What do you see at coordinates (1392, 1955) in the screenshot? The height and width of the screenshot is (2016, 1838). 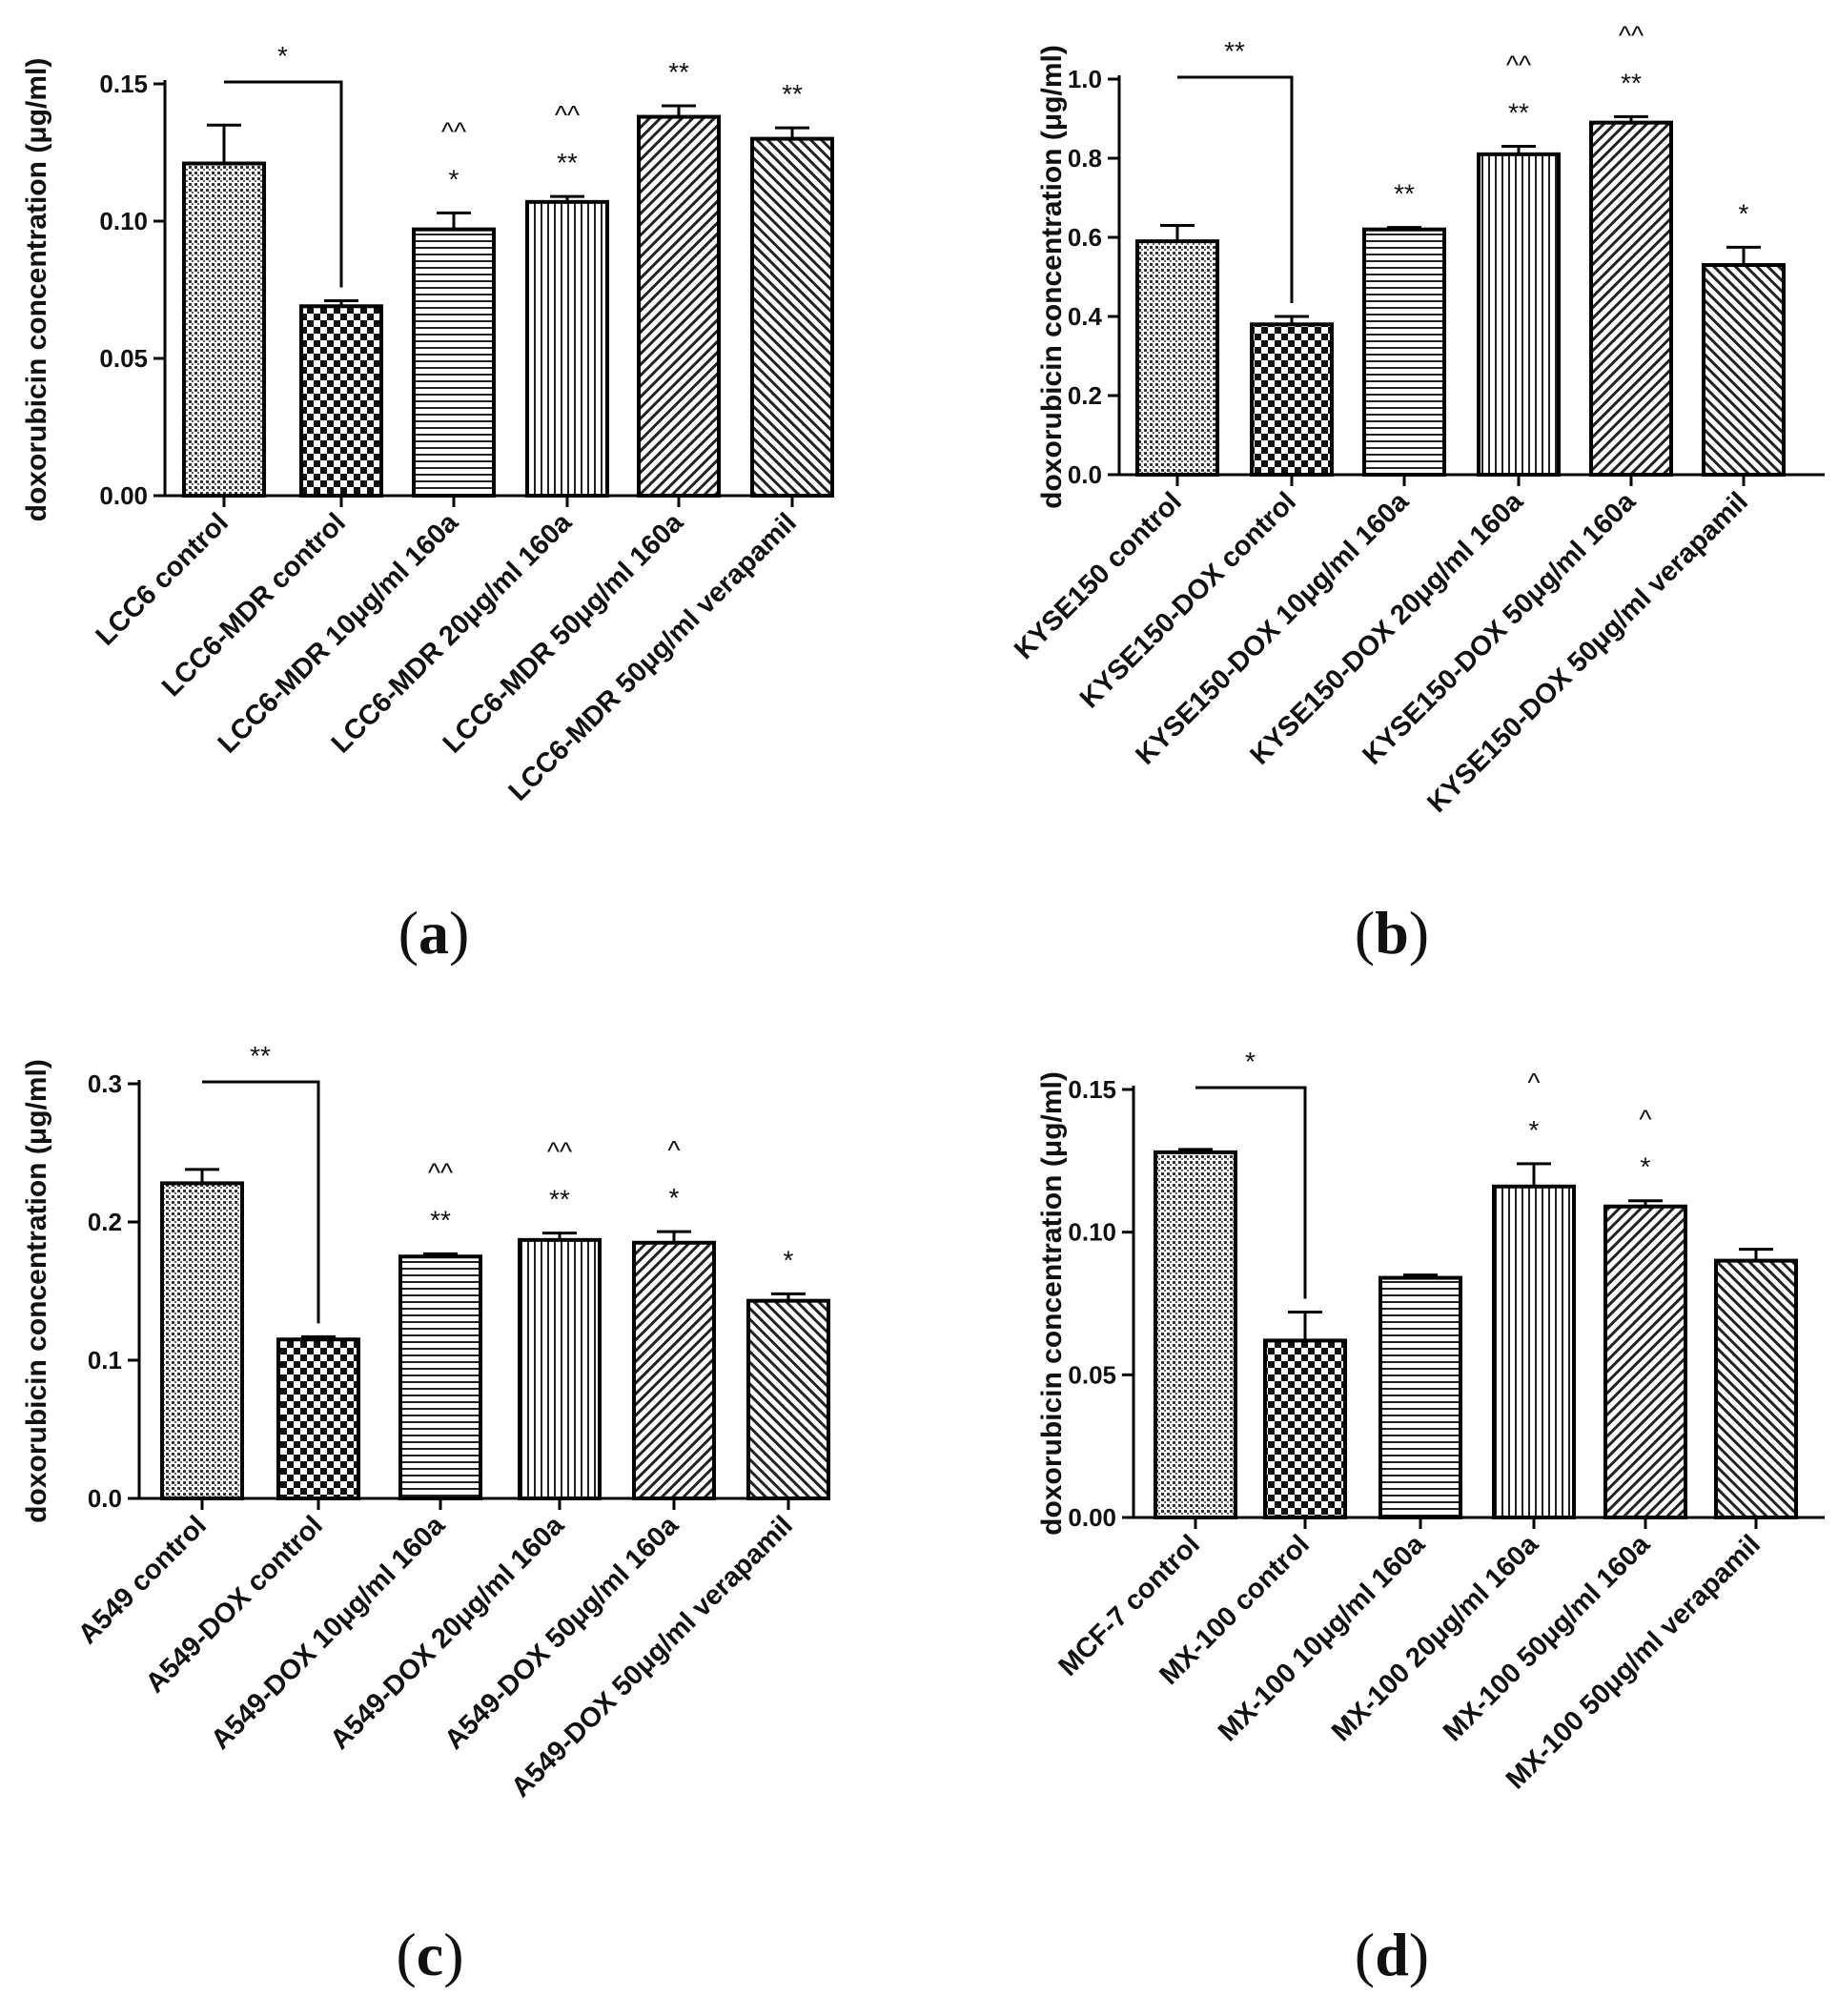 I see `panel-label: (d)` at bounding box center [1392, 1955].